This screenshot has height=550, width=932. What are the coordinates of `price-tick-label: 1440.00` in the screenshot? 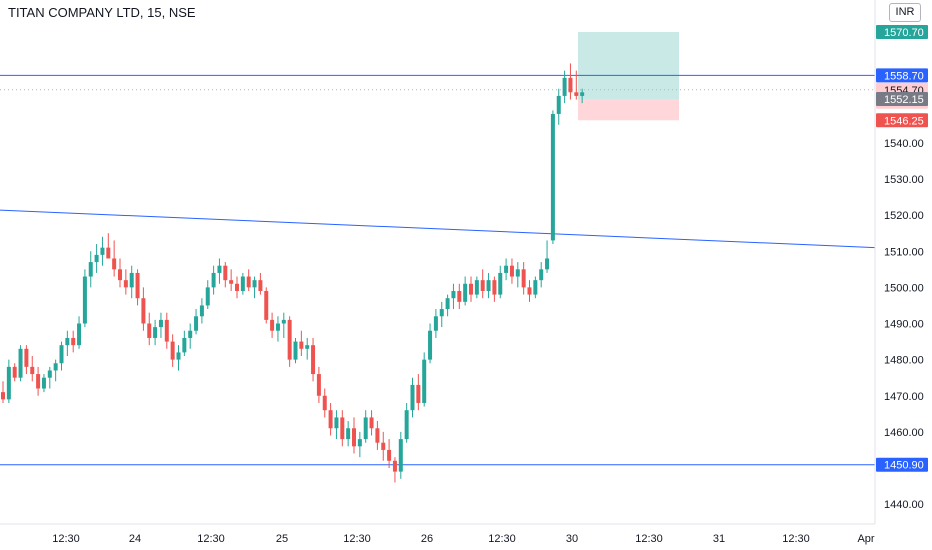 It's located at (904, 505).